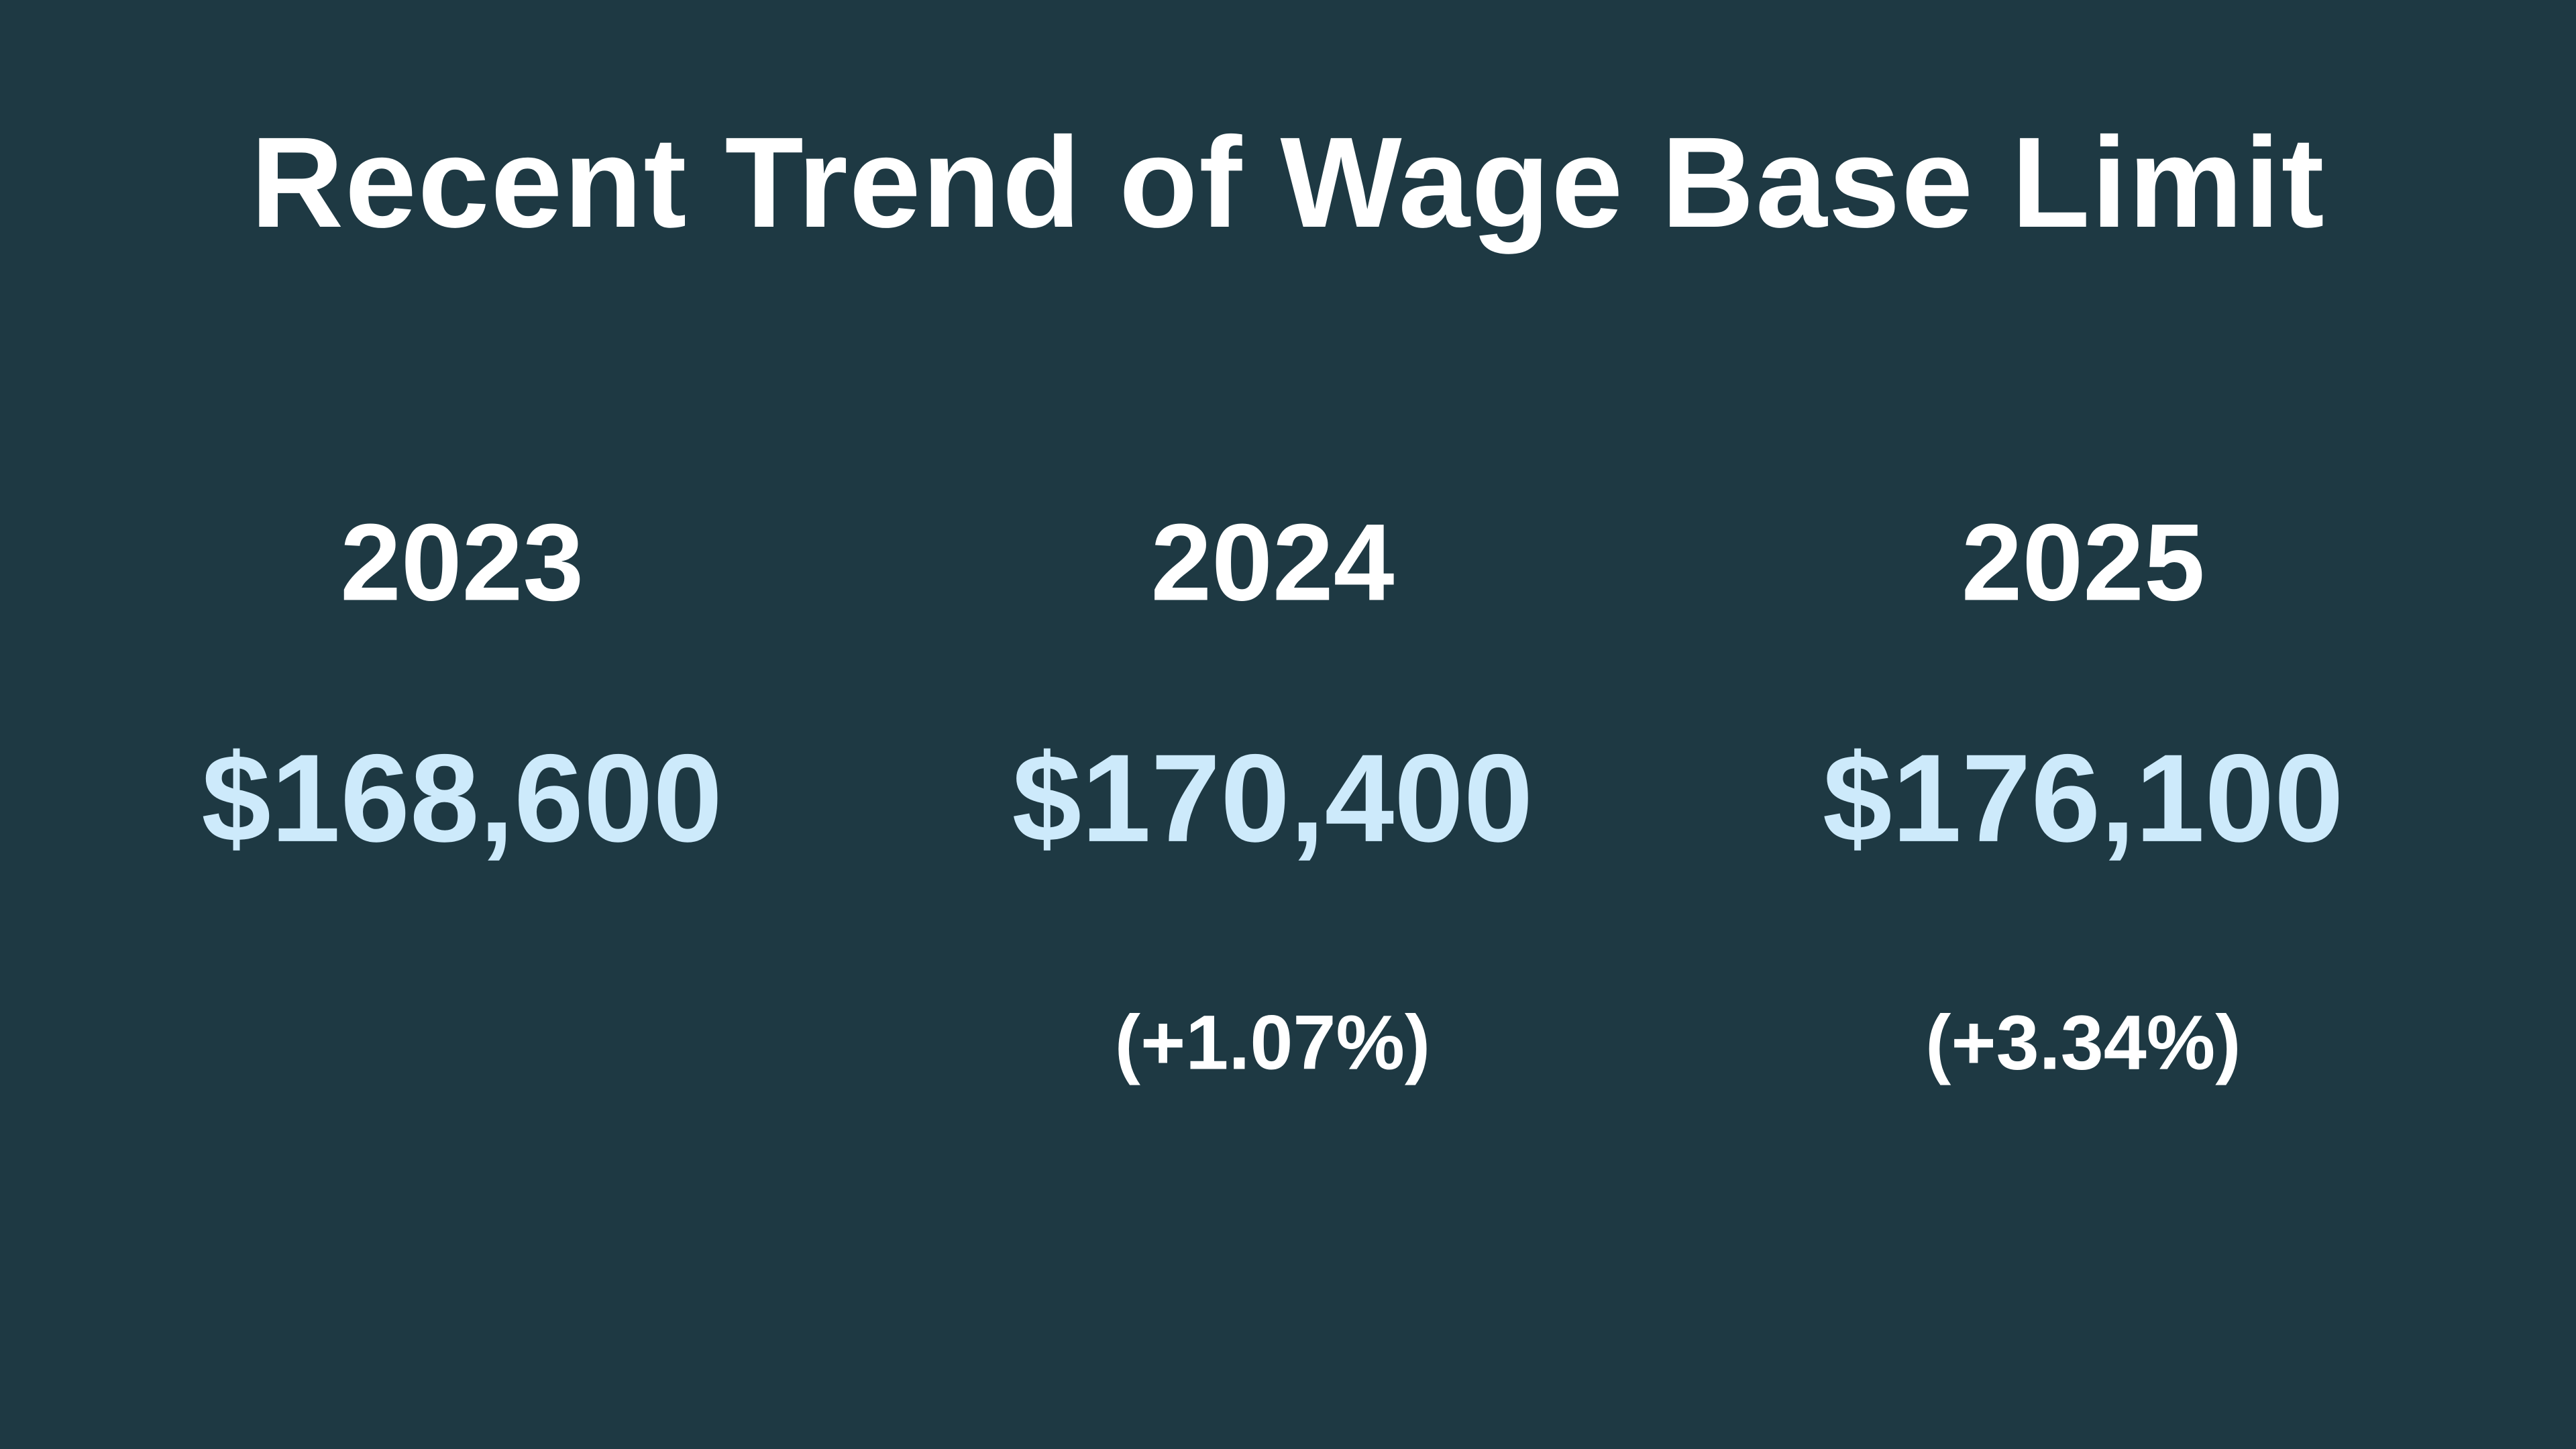  I want to click on change-label-2025: (+3.34%), so click(2083, 1043).